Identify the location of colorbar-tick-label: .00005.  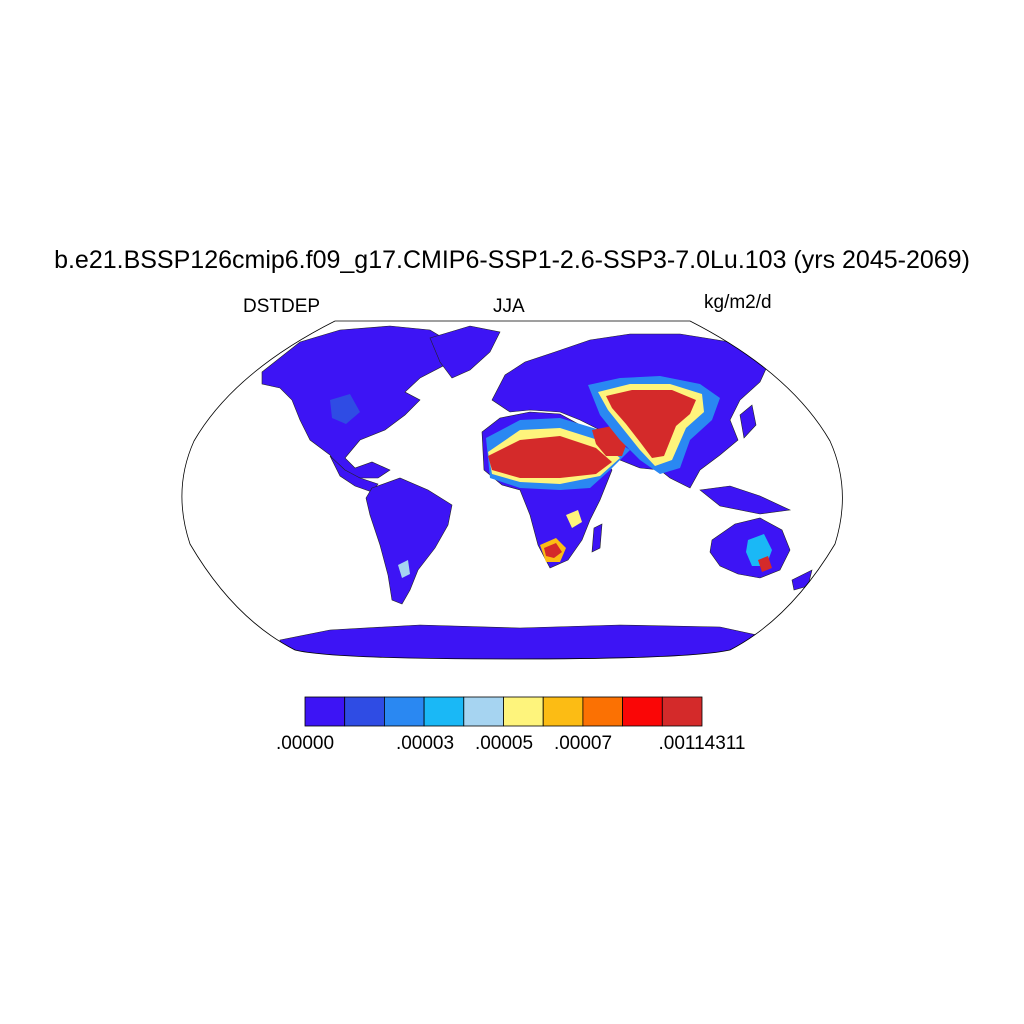
(504, 743).